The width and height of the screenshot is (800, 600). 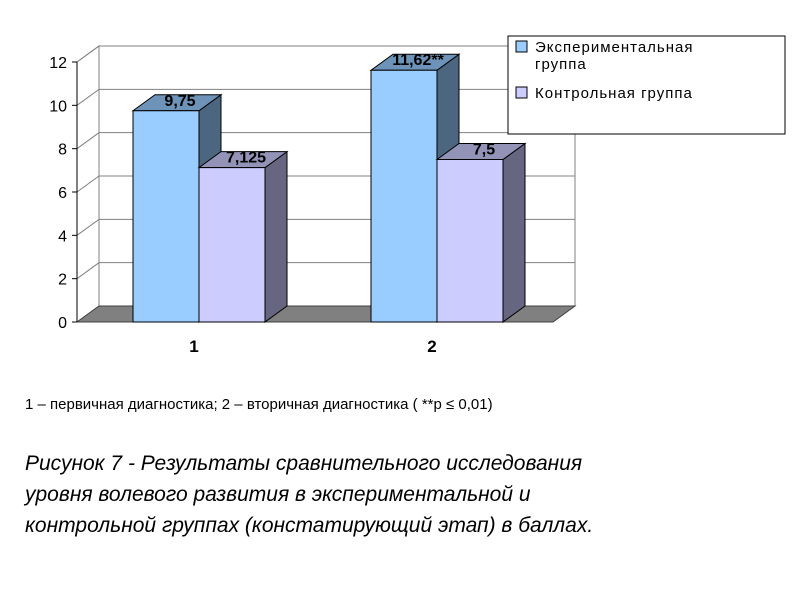 I want to click on data-label: 7,5, so click(x=484, y=150).